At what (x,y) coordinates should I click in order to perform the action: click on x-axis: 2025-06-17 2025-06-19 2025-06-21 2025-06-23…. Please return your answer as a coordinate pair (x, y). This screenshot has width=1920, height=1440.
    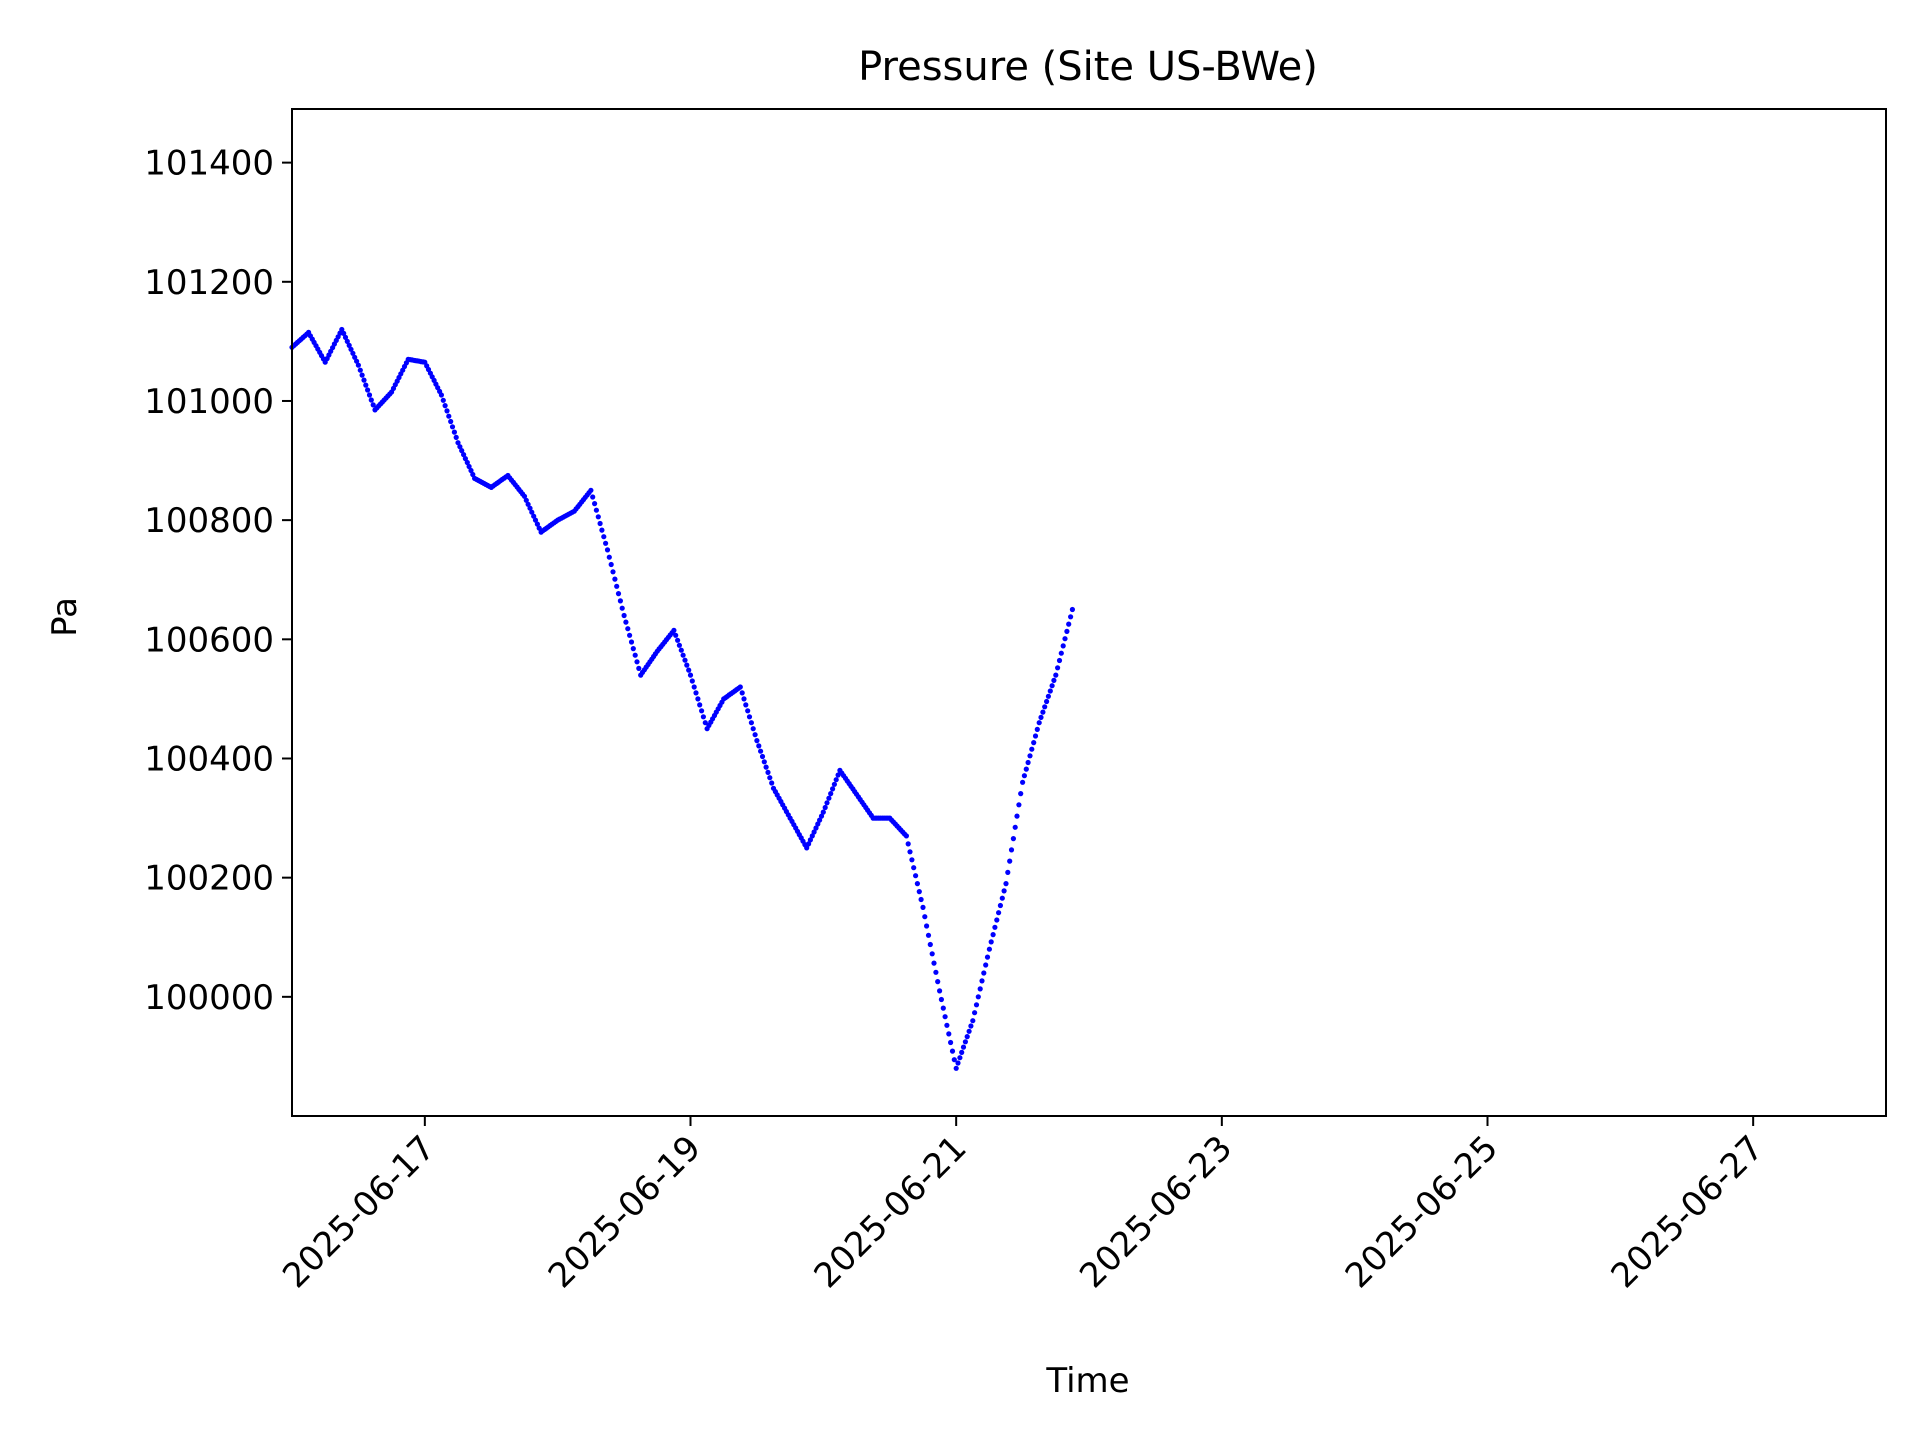
    Looking at the image, I should click on (1023, 1206).